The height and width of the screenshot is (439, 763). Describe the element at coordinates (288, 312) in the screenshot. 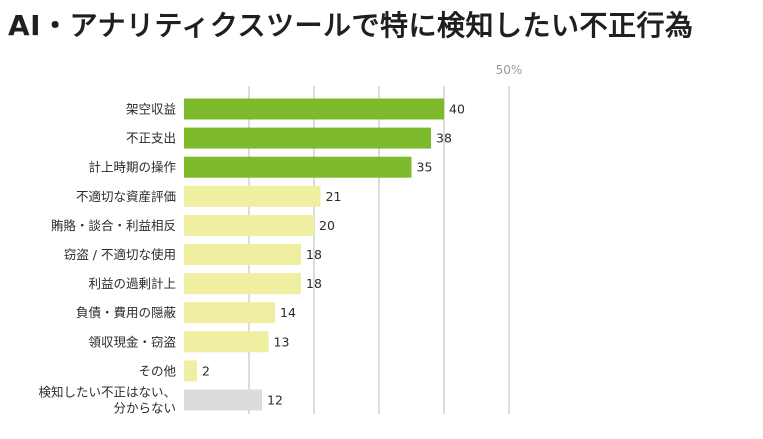

I see `value-label-7: 14` at that location.